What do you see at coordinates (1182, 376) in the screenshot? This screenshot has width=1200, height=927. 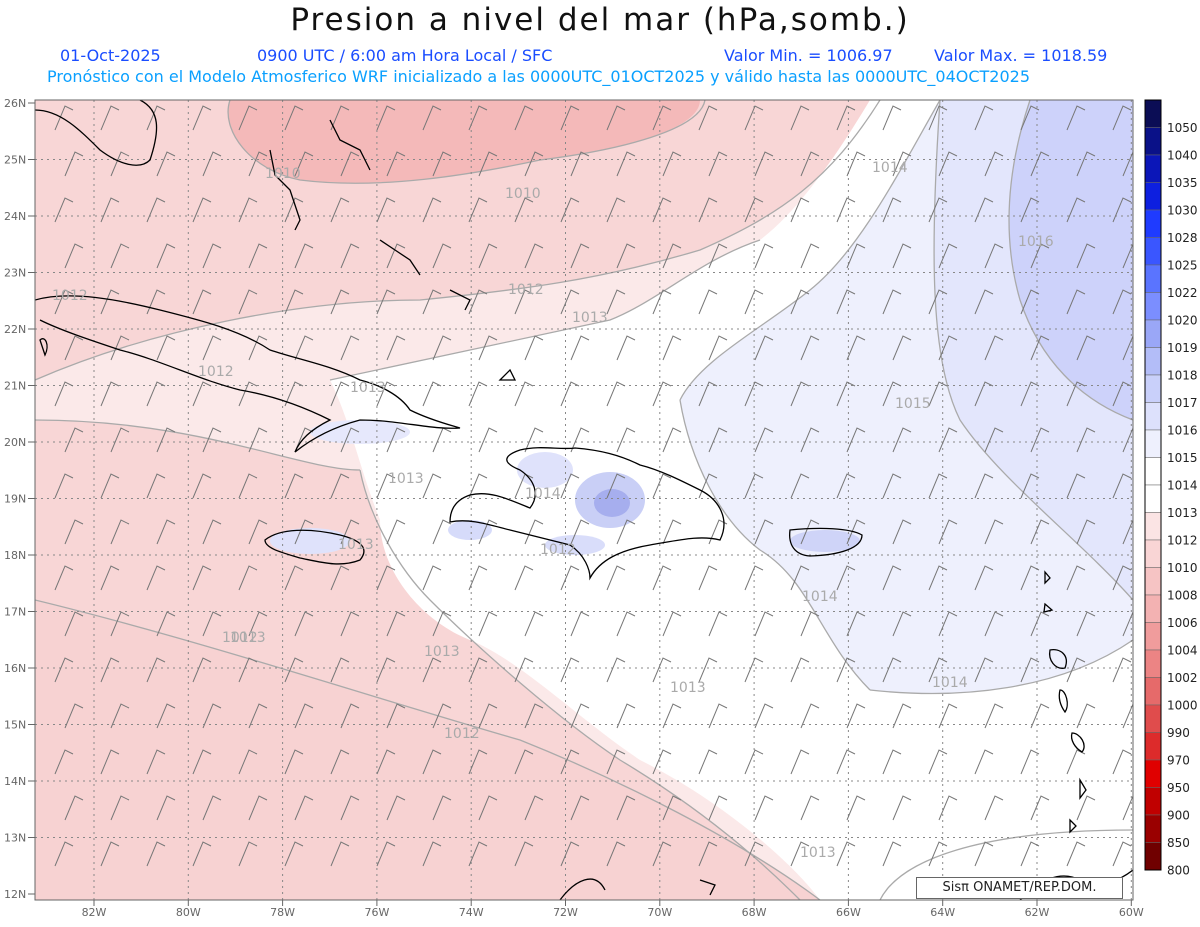 I see `colorbar-label: 1018` at bounding box center [1182, 376].